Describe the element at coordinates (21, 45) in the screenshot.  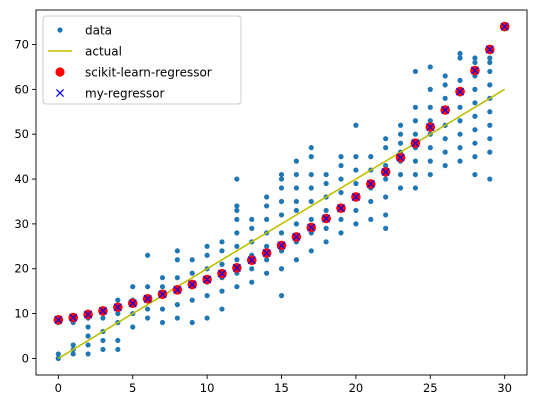
I see `y-tick-label: 70` at that location.